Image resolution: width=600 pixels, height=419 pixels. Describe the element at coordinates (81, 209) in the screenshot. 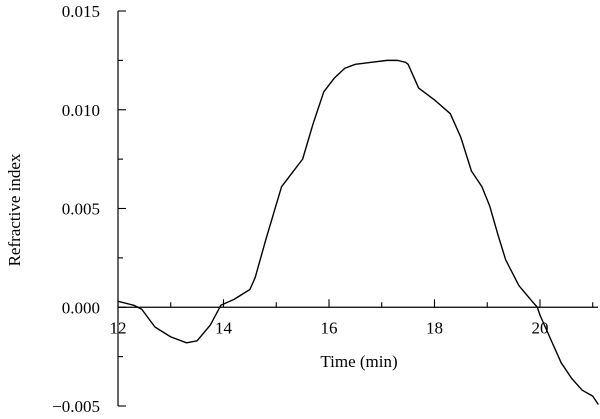

I see `y-axis-tick-label: 0.005` at that location.